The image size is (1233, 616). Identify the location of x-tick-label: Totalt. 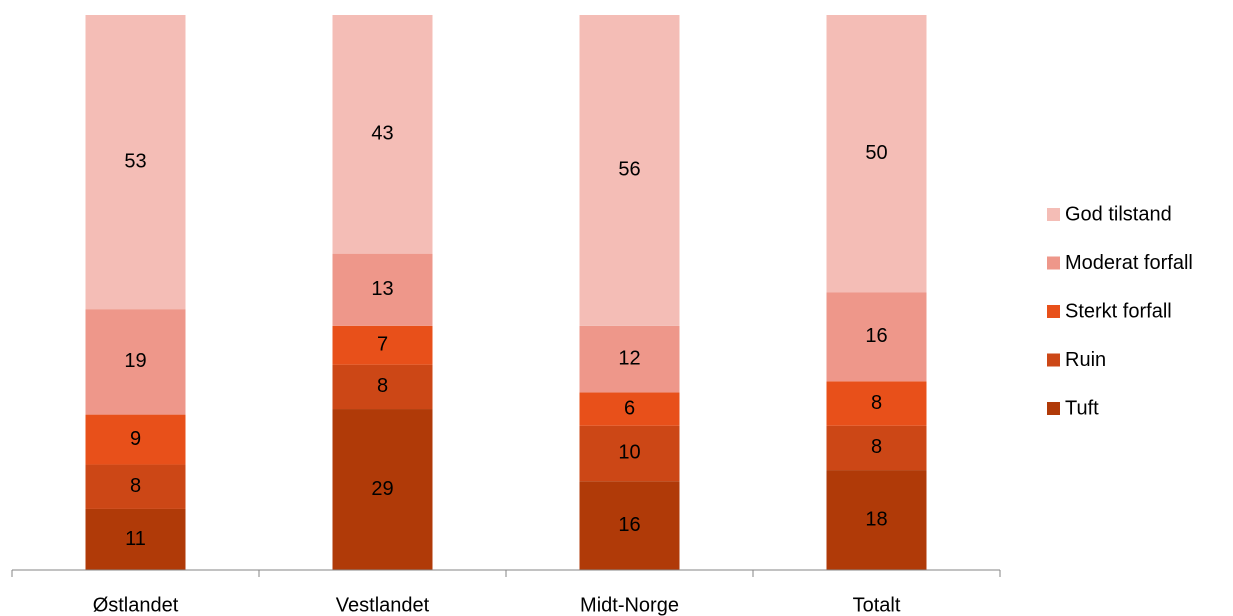
(877, 605).